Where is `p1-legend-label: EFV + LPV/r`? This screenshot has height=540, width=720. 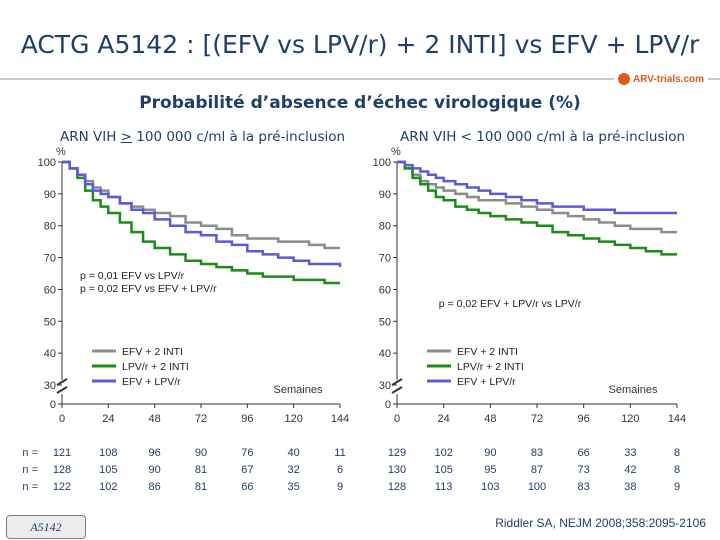
p1-legend-label: EFV + LPV/r is located at coordinates (151, 382).